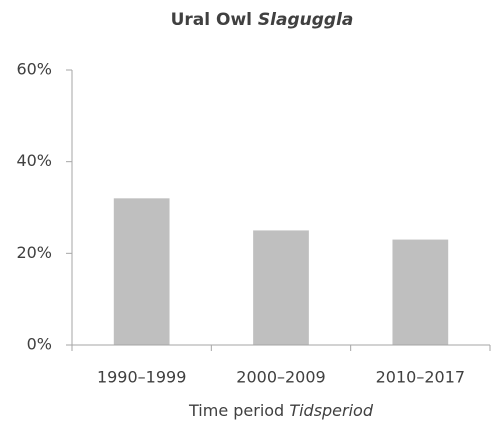 The width and height of the screenshot is (492, 426). Describe the element at coordinates (34, 252) in the screenshot. I see `y-tick-label: 20%` at that location.